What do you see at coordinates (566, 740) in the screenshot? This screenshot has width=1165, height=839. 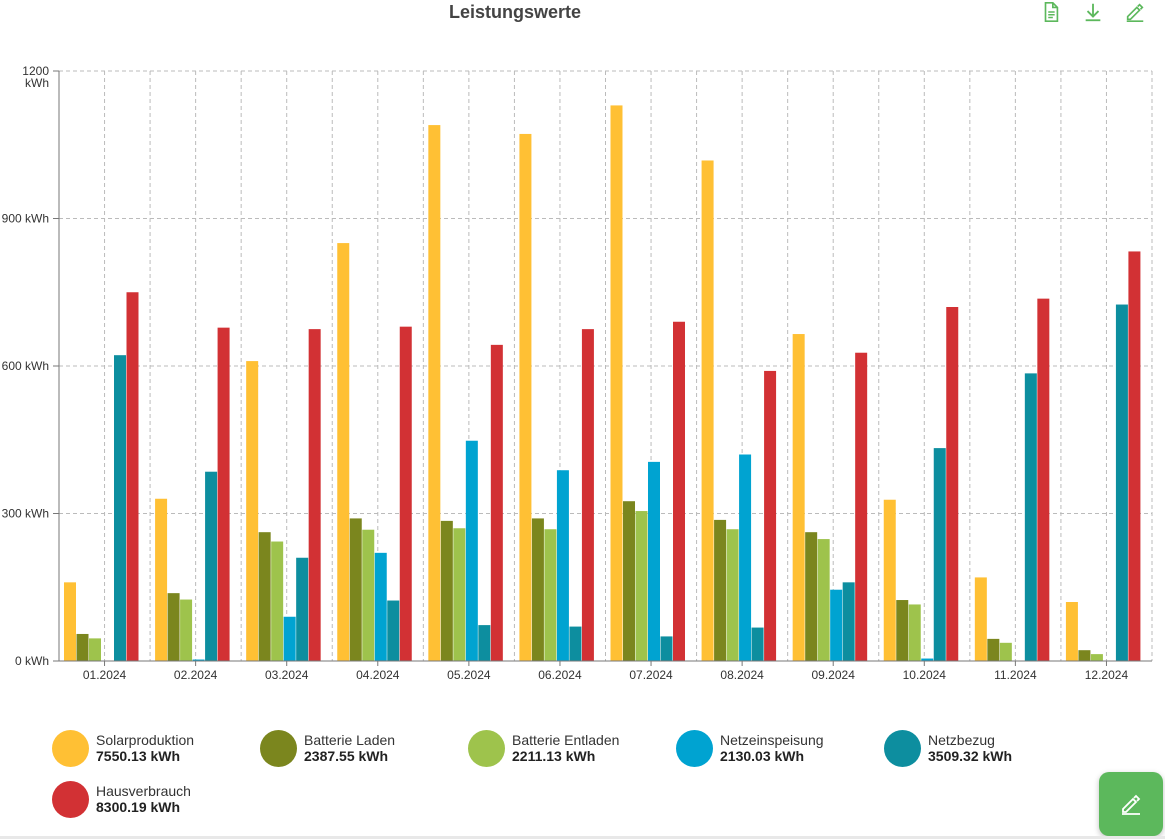 I see `legend-label: Batterie Entladen` at bounding box center [566, 740].